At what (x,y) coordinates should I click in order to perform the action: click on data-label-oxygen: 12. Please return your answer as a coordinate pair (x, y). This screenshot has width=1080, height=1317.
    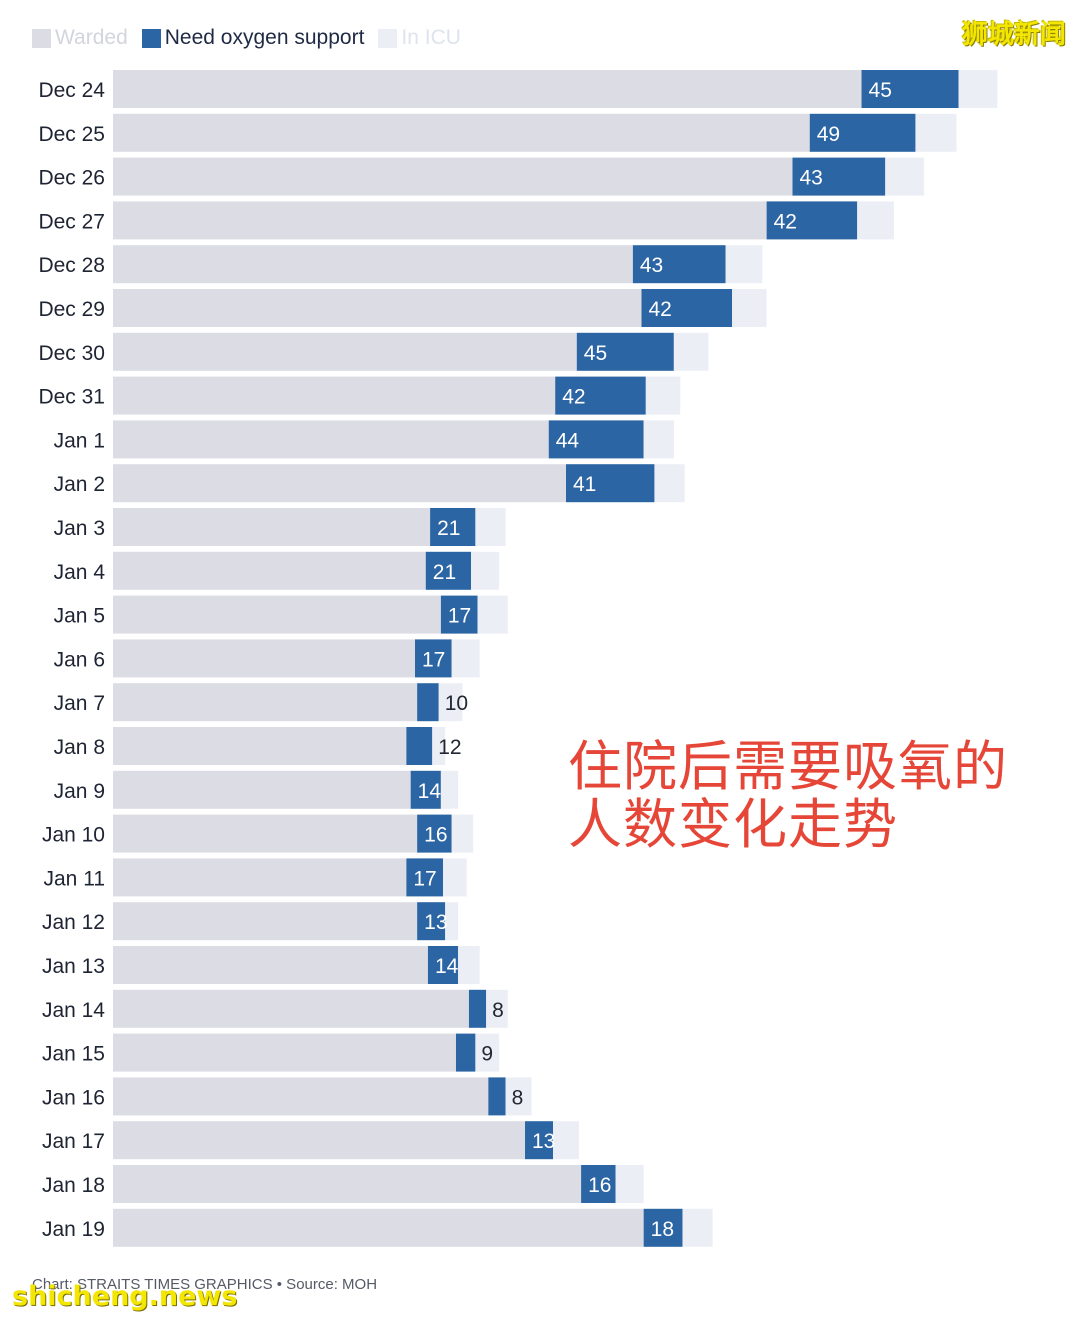
    Looking at the image, I should click on (449, 747).